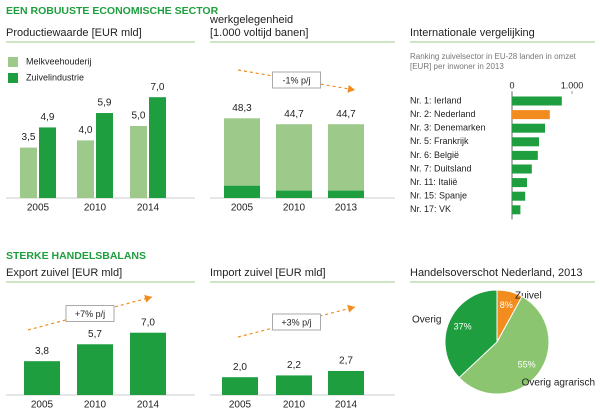 The image size is (600, 416). I want to click on x-tick-label: 2013, so click(346, 208).